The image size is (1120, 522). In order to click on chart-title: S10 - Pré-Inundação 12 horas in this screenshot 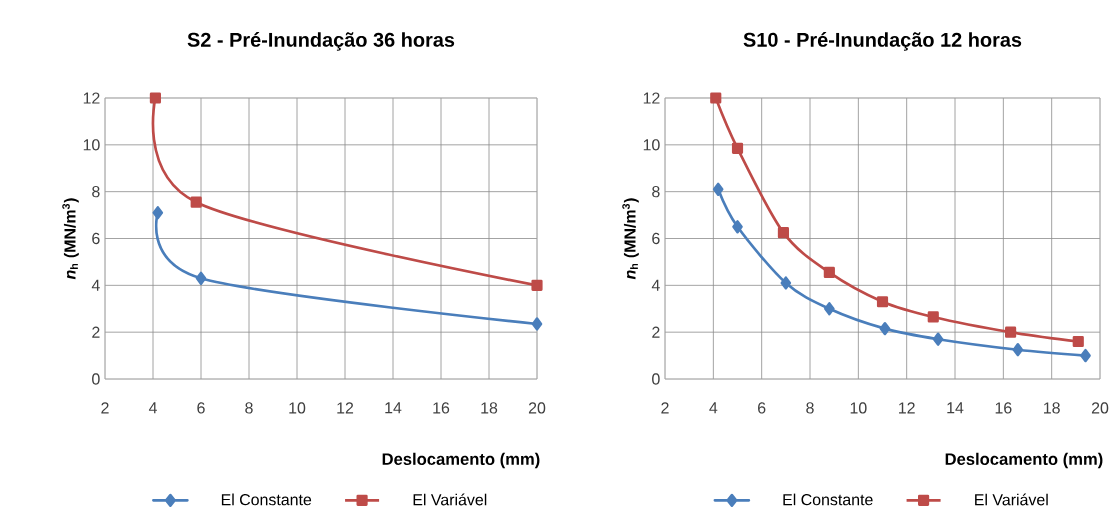, I will do `click(882, 41)`.